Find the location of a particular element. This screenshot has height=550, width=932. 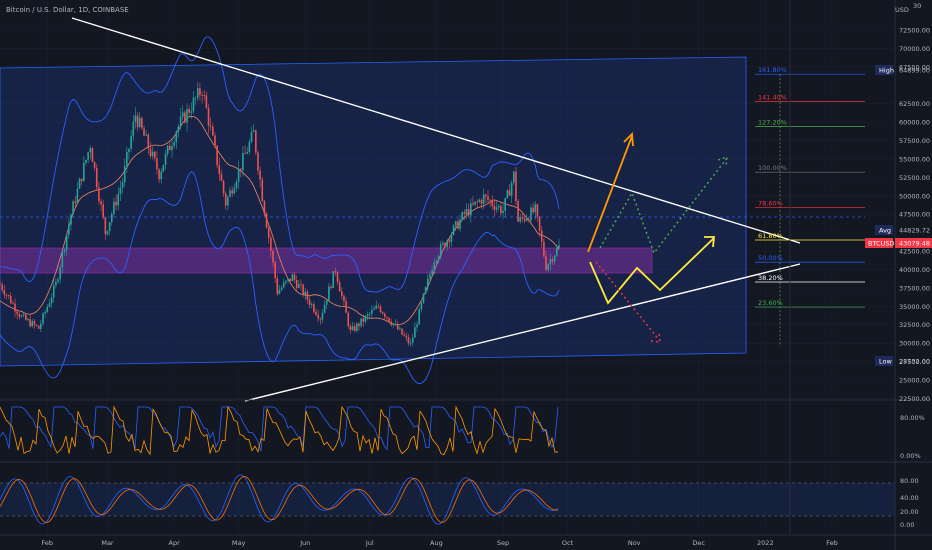

low-tag-value: 28732.00 is located at coordinates (914, 362).